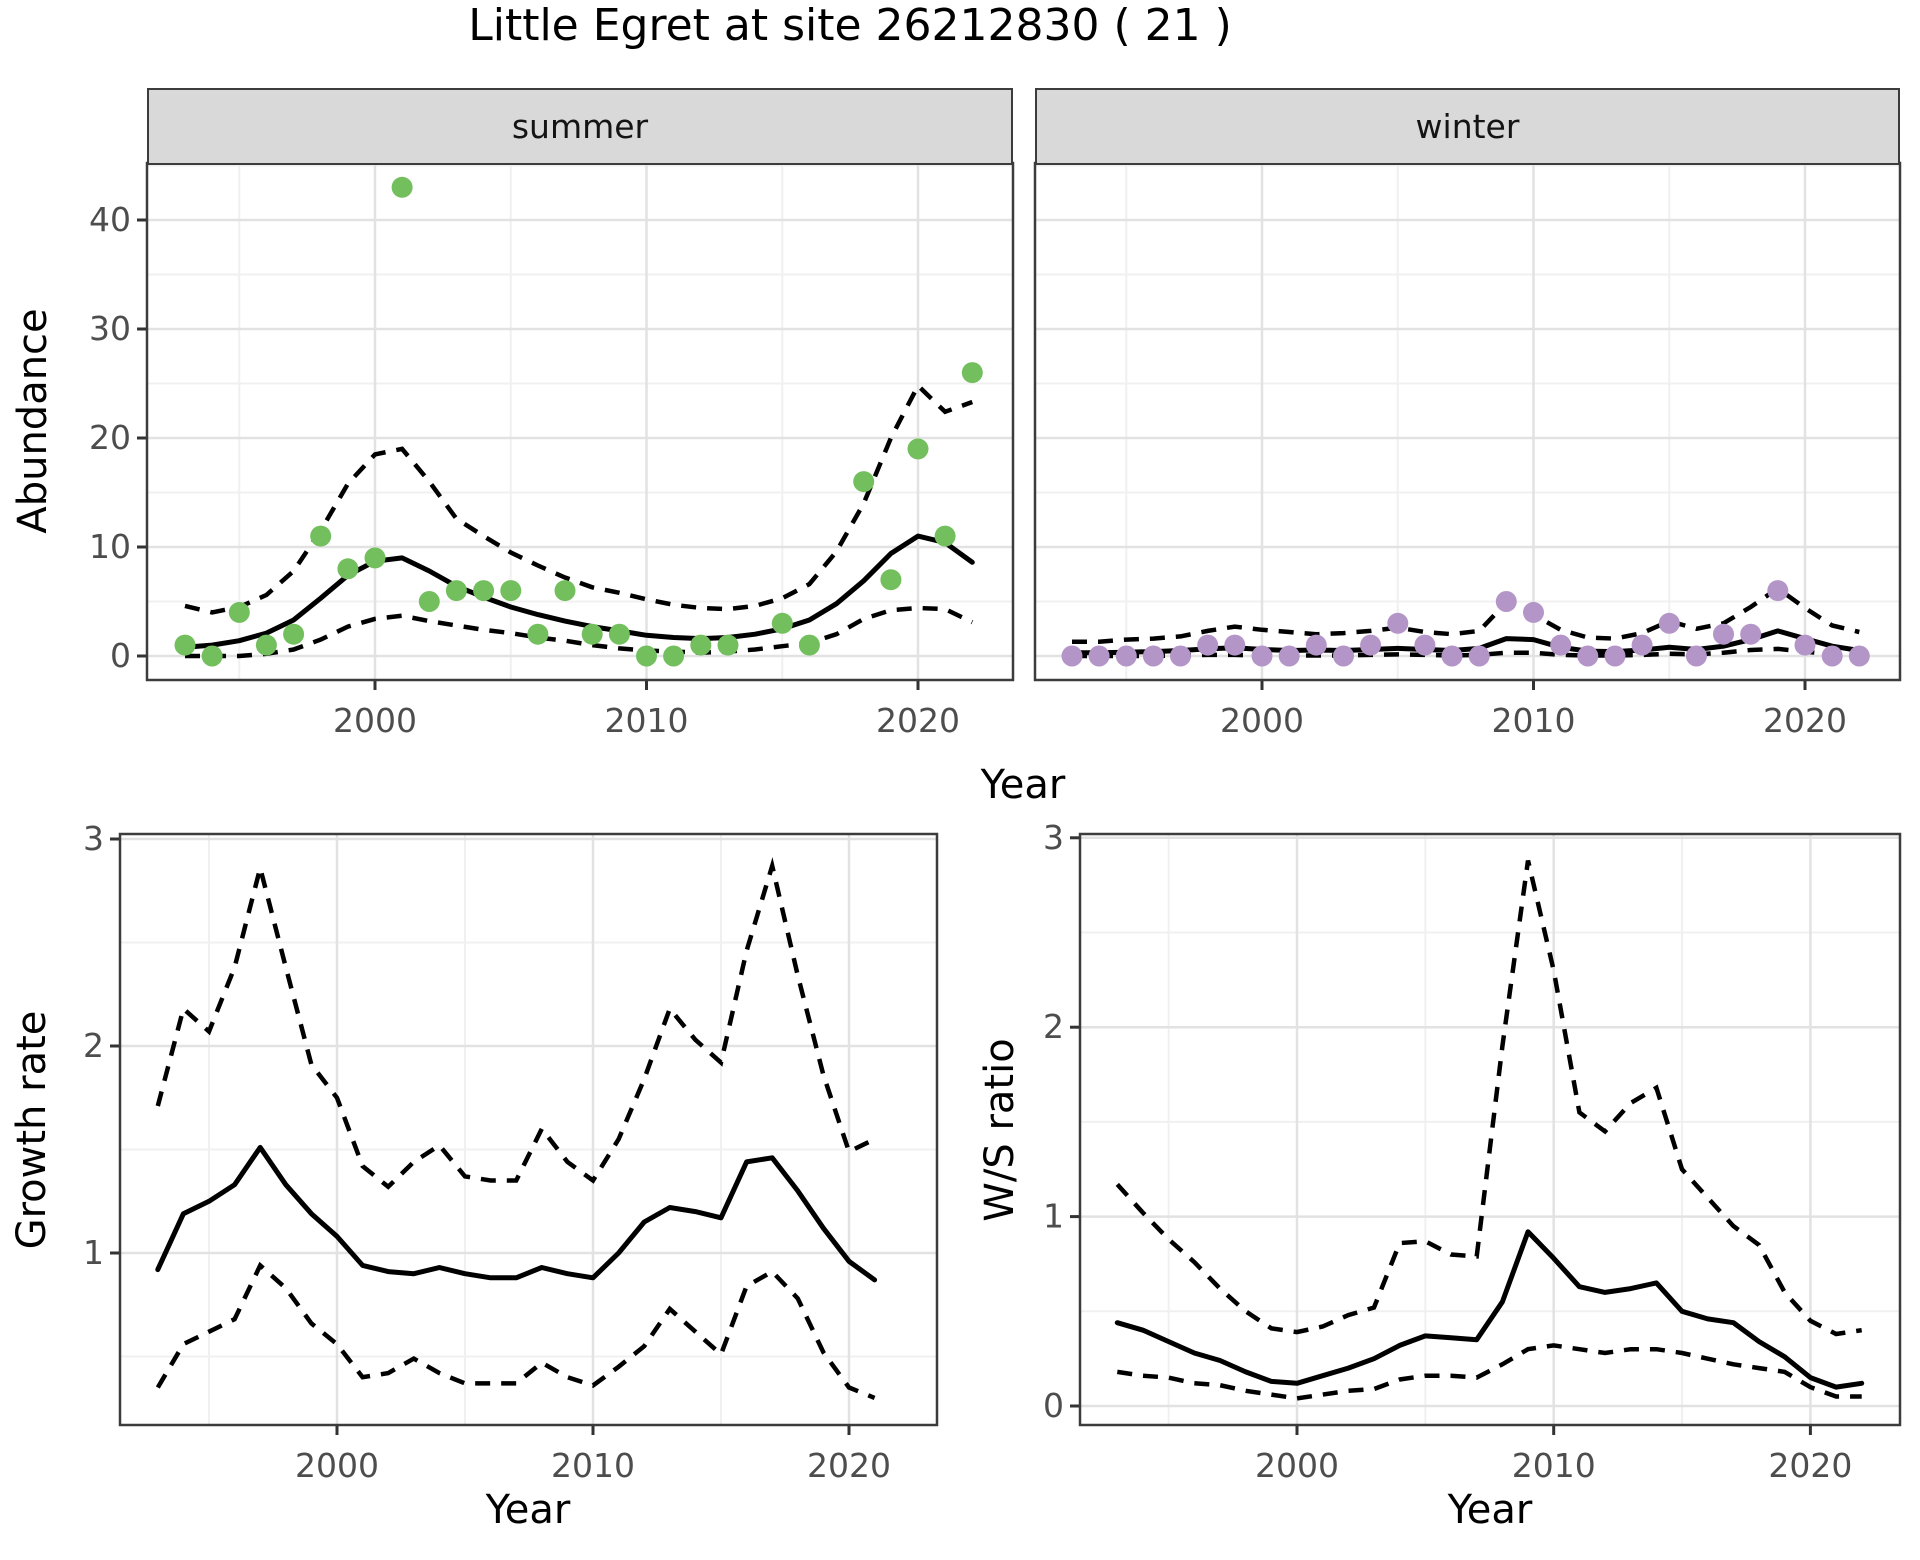  What do you see at coordinates (1489, 1372) in the screenshot?
I see `ws-ratio-lower-ci-line` at bounding box center [1489, 1372].